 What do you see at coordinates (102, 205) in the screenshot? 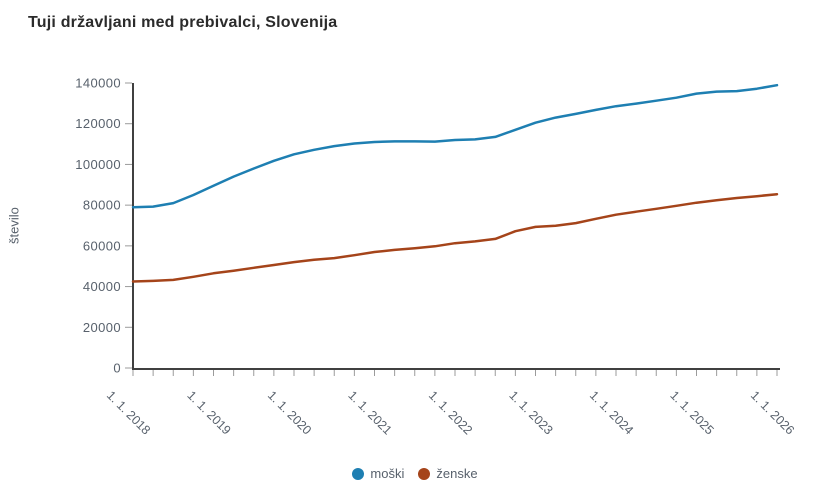
I see `y-tick-label: 80000` at bounding box center [102, 205].